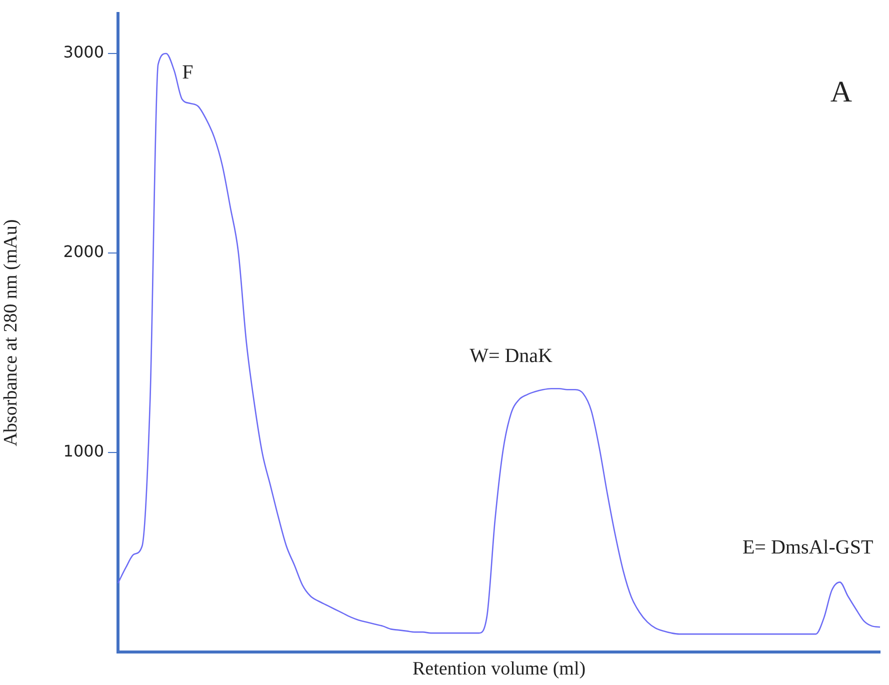  What do you see at coordinates (841, 91) in the screenshot?
I see `annotation: A` at bounding box center [841, 91].